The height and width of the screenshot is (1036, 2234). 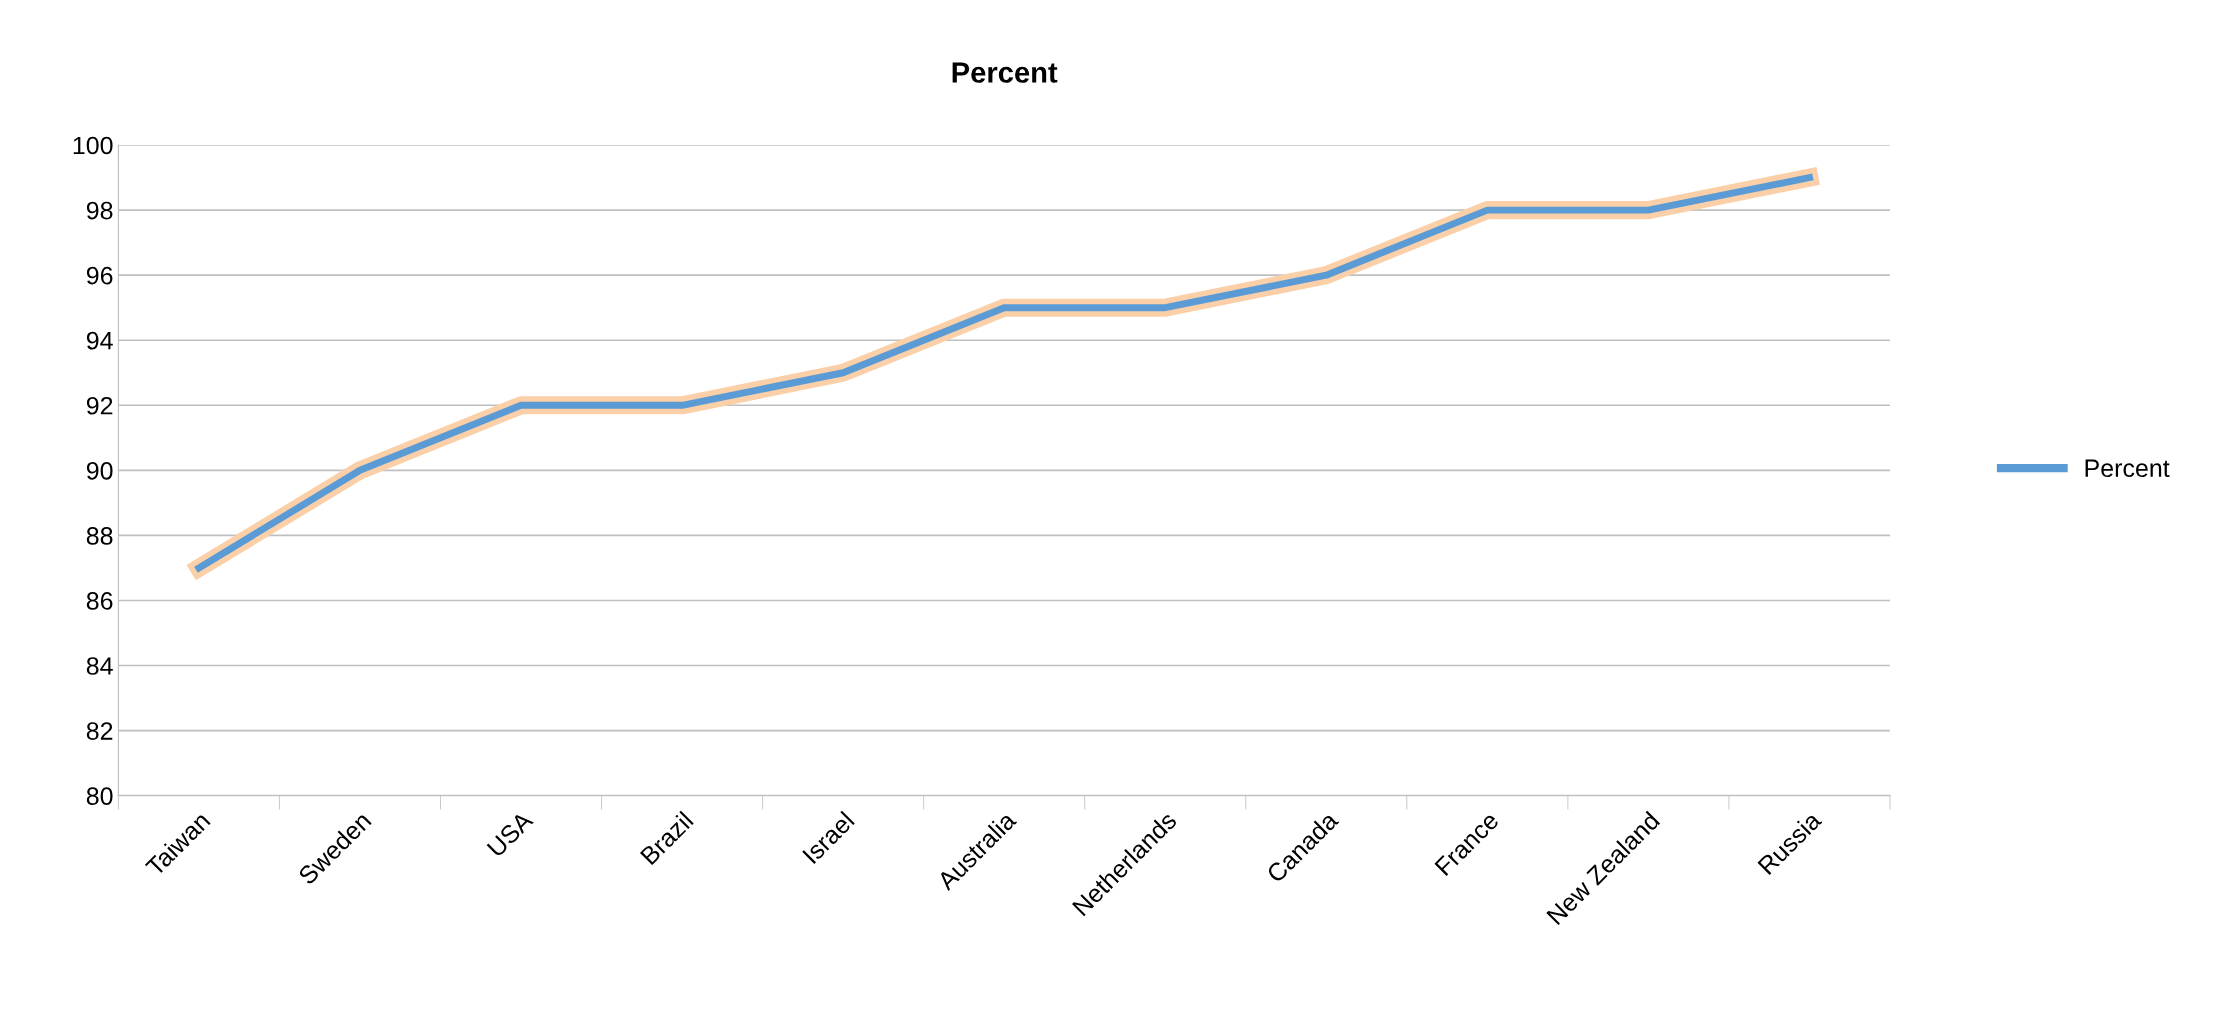 What do you see at coordinates (99, 275) in the screenshot?
I see `y-tick-label: 96` at bounding box center [99, 275].